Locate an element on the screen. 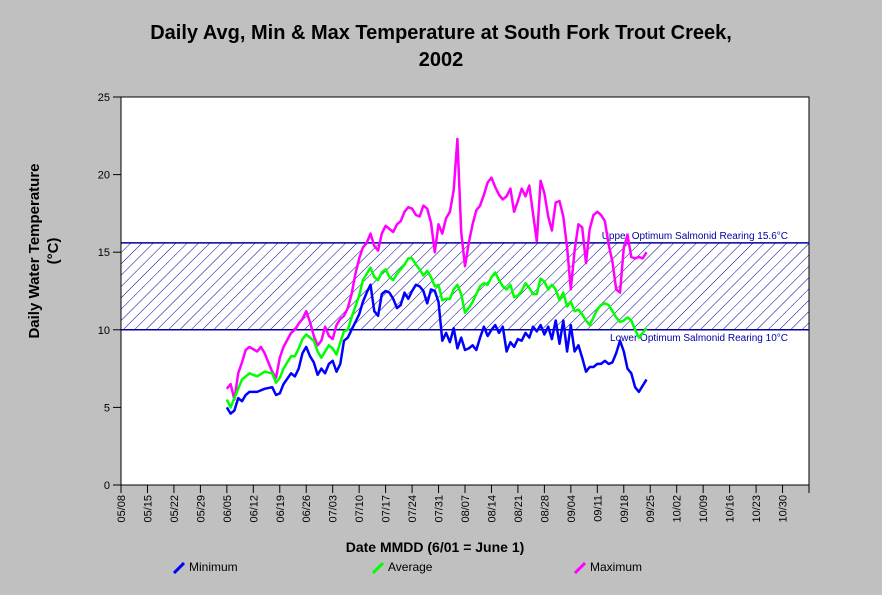 The height and width of the screenshot is (595, 882). x-tick-label: 06/19 is located at coordinates (281, 509).